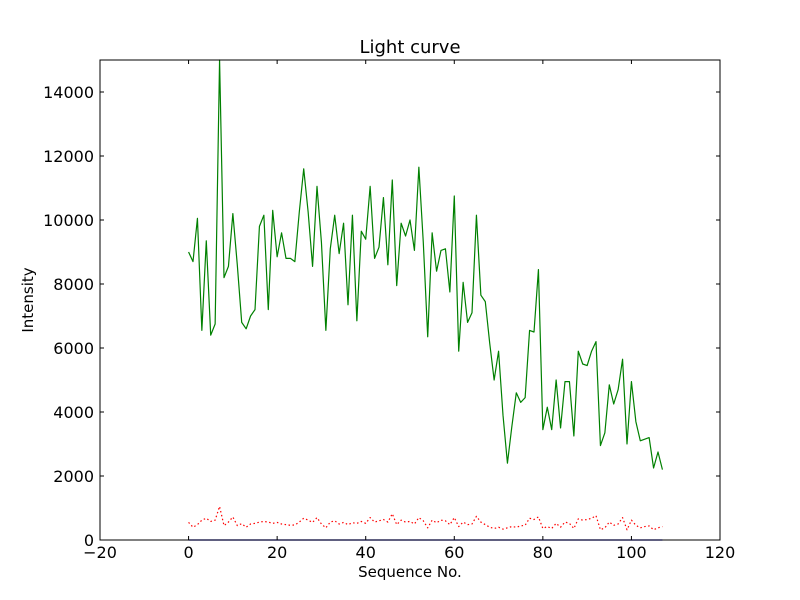 Image resolution: width=800 pixels, height=600 pixels. What do you see at coordinates (543, 552) in the screenshot?
I see `x-tick-label: 80` at bounding box center [543, 552].